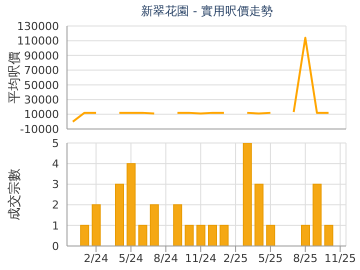  What do you see at coordinates (207, 11) in the screenshot?
I see `chart-title: 新翠花園 - 實用呎價走勢` at bounding box center [207, 11].